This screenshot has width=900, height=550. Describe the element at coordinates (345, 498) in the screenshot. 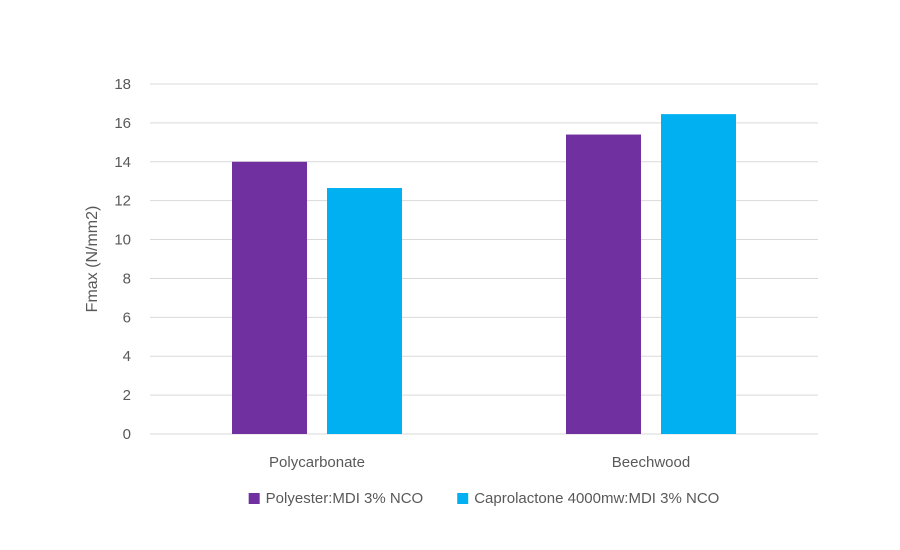

I see `legend-label: Polyester:MDI 3% NCO` at that location.